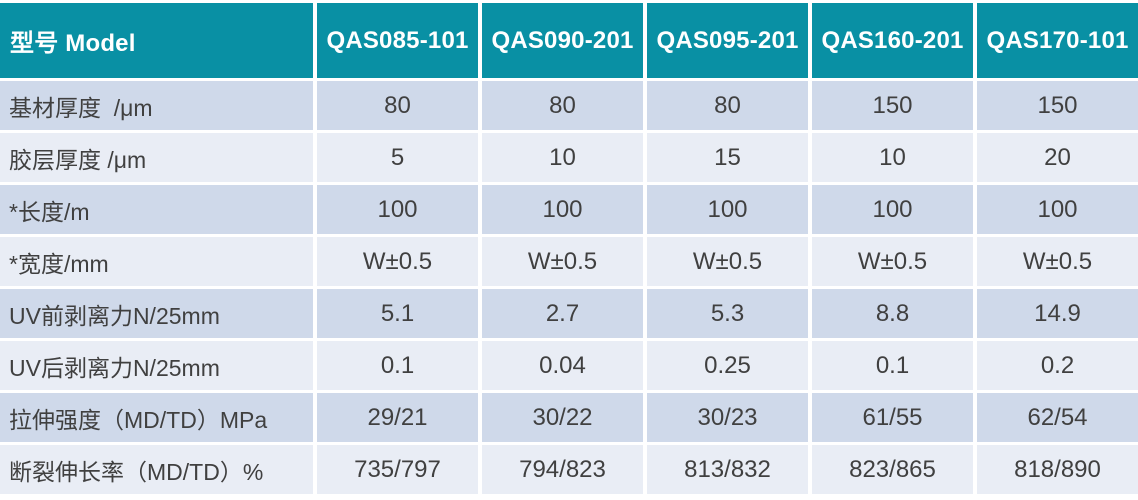  Describe the element at coordinates (156, 469) in the screenshot. I see `row-label-elongation: 断裂伸长率（MD/TD）%` at that location.